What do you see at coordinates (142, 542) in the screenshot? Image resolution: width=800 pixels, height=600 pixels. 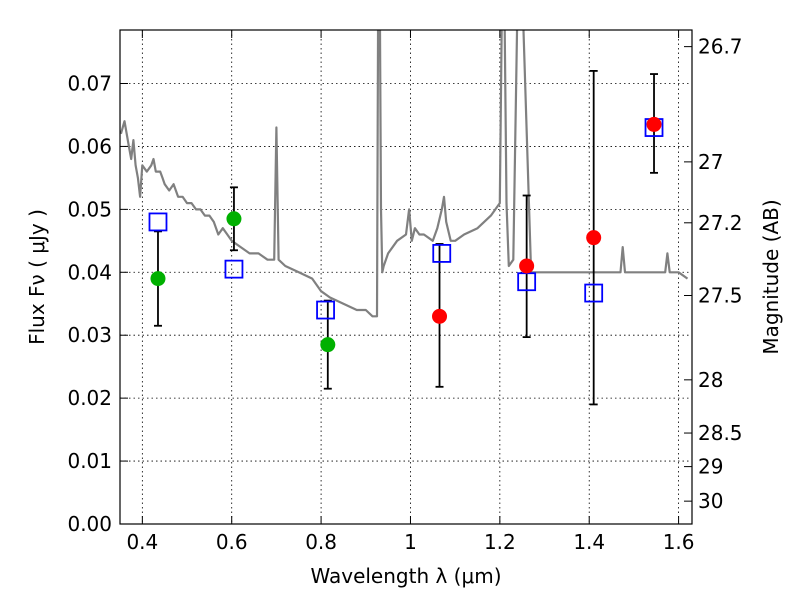 I see `x-tick-label: 0.4` at bounding box center [142, 542].